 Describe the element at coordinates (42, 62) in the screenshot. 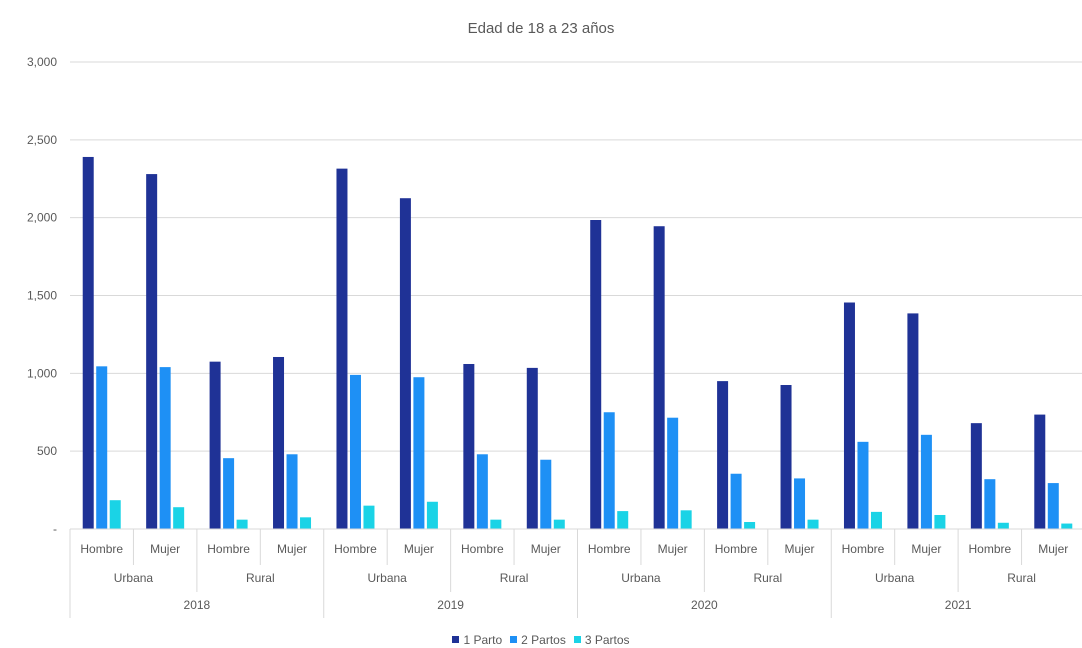

I see `y-tick-label: 3,000` at that location.